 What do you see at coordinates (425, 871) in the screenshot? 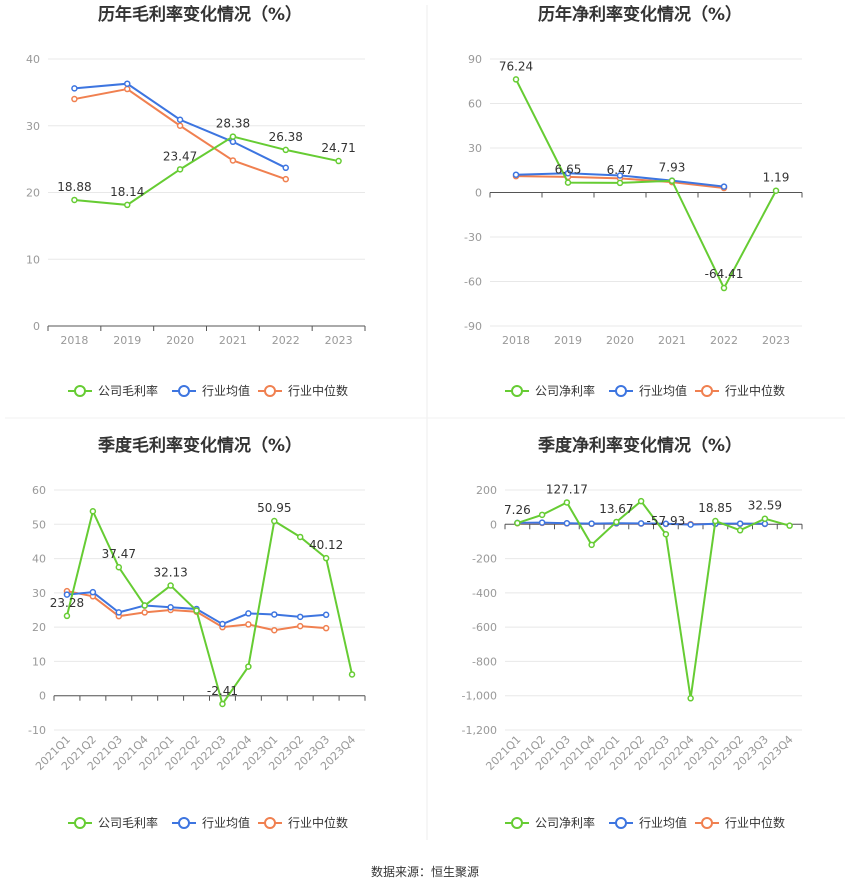
I see `data-source-note: 数据来源：恒生聚源` at bounding box center [425, 871].